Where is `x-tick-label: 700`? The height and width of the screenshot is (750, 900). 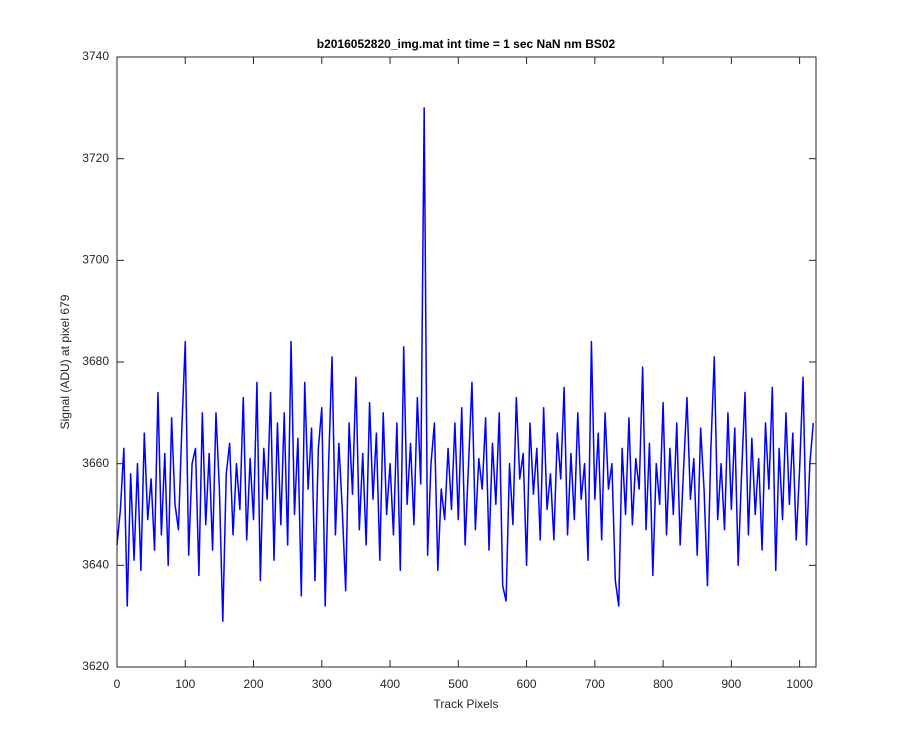 x-tick-label: 700 is located at coordinates (595, 684).